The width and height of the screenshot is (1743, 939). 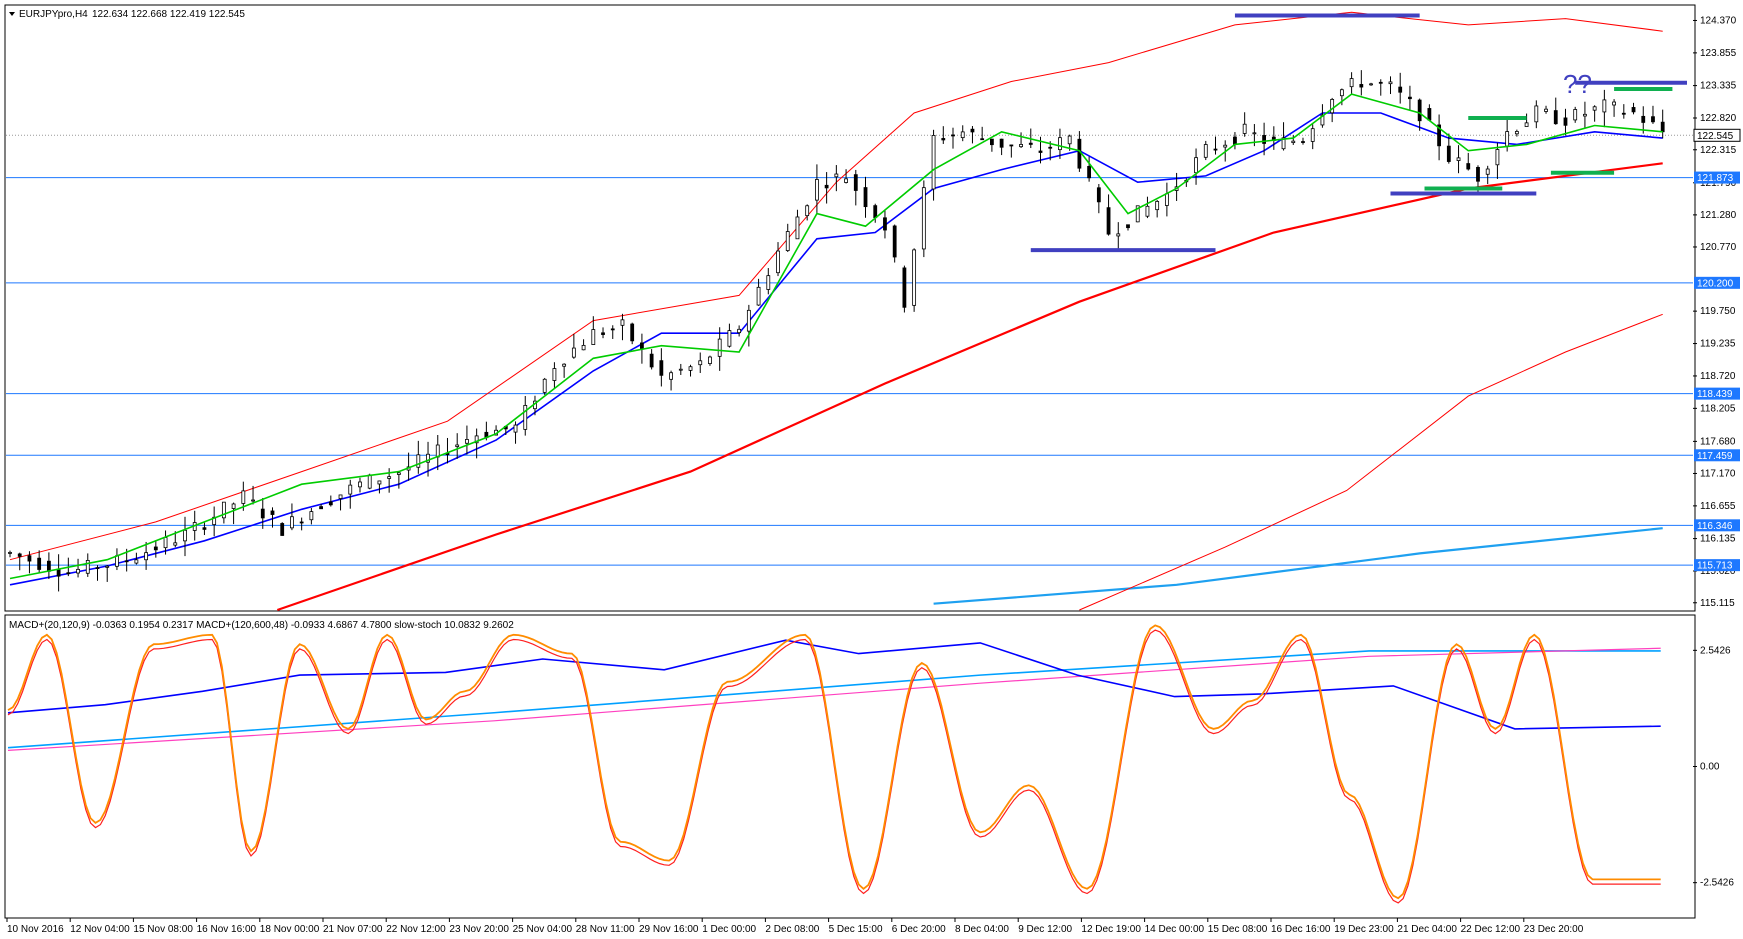 What do you see at coordinates (1717, 883) in the screenshot?
I see `osc-tick-label: -2.5426` at bounding box center [1717, 883].